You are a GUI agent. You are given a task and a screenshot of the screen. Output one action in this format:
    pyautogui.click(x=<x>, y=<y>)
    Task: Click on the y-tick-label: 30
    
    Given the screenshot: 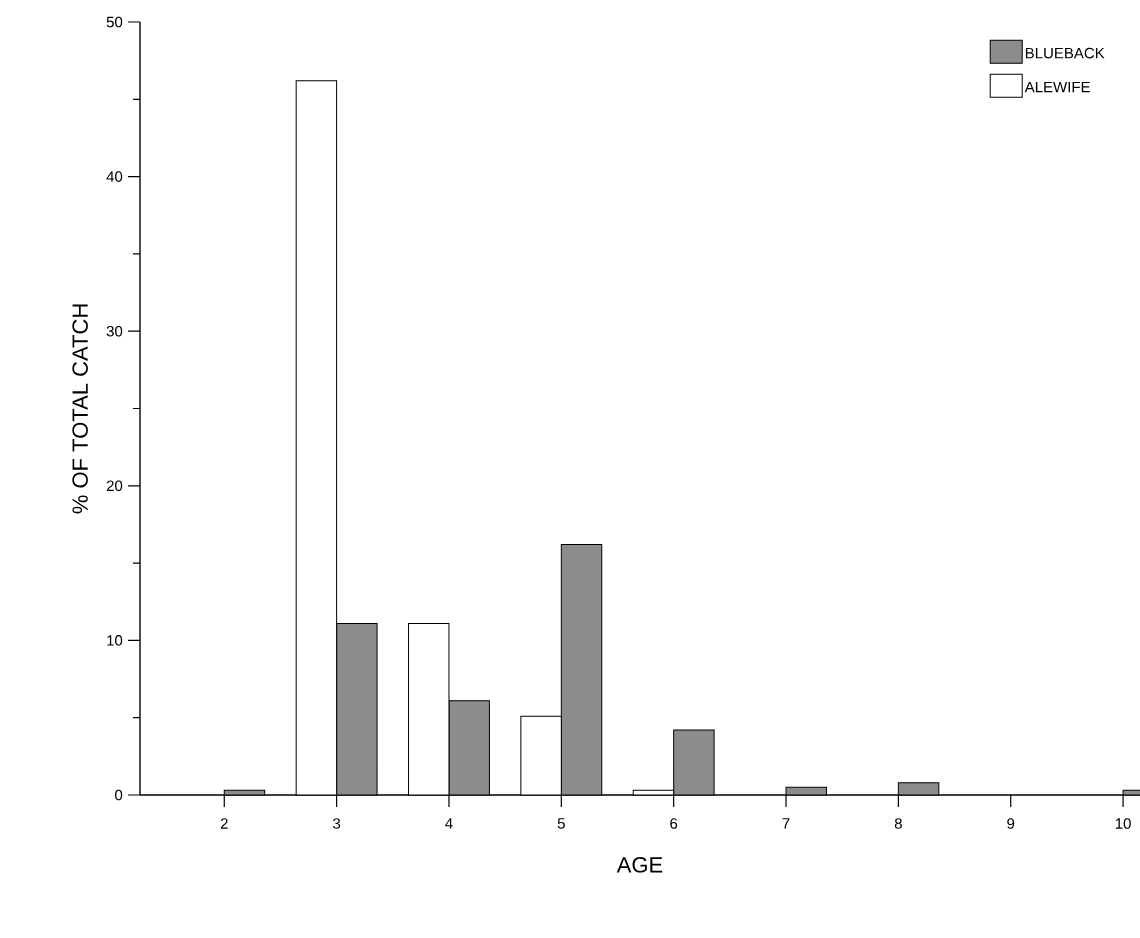 What is the action you would take?
    pyautogui.click(x=114, y=331)
    